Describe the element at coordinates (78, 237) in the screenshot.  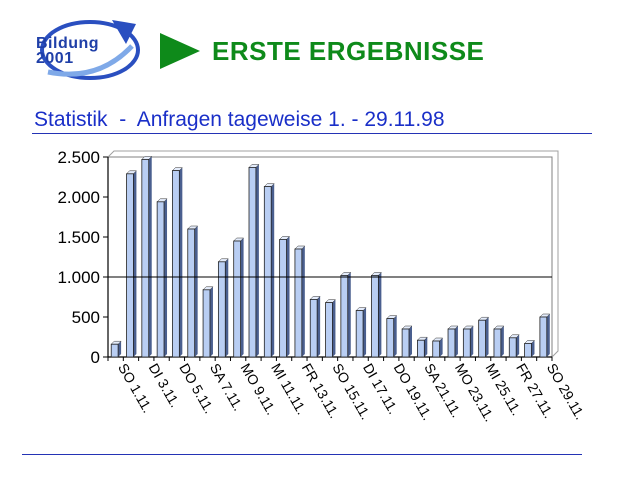
I see `y-tick-label: 1.500` at that location.